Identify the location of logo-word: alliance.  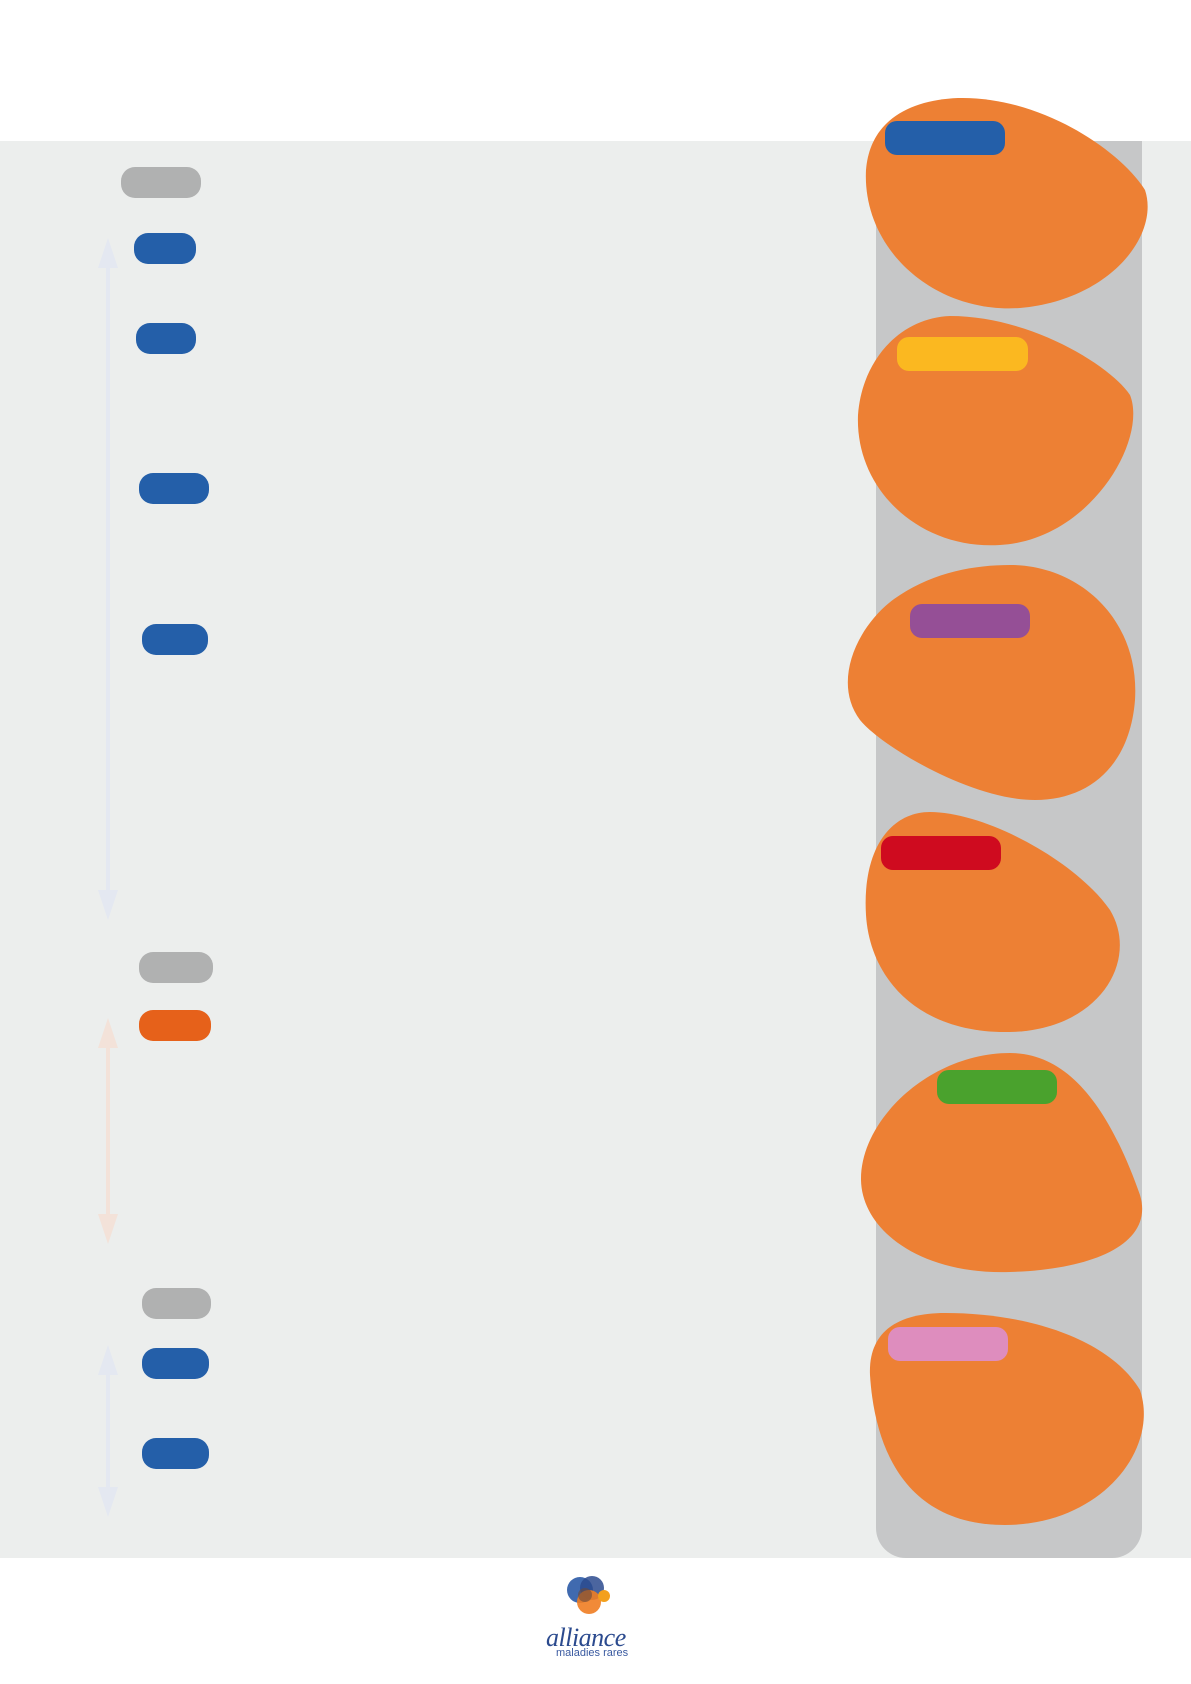
(586, 1637).